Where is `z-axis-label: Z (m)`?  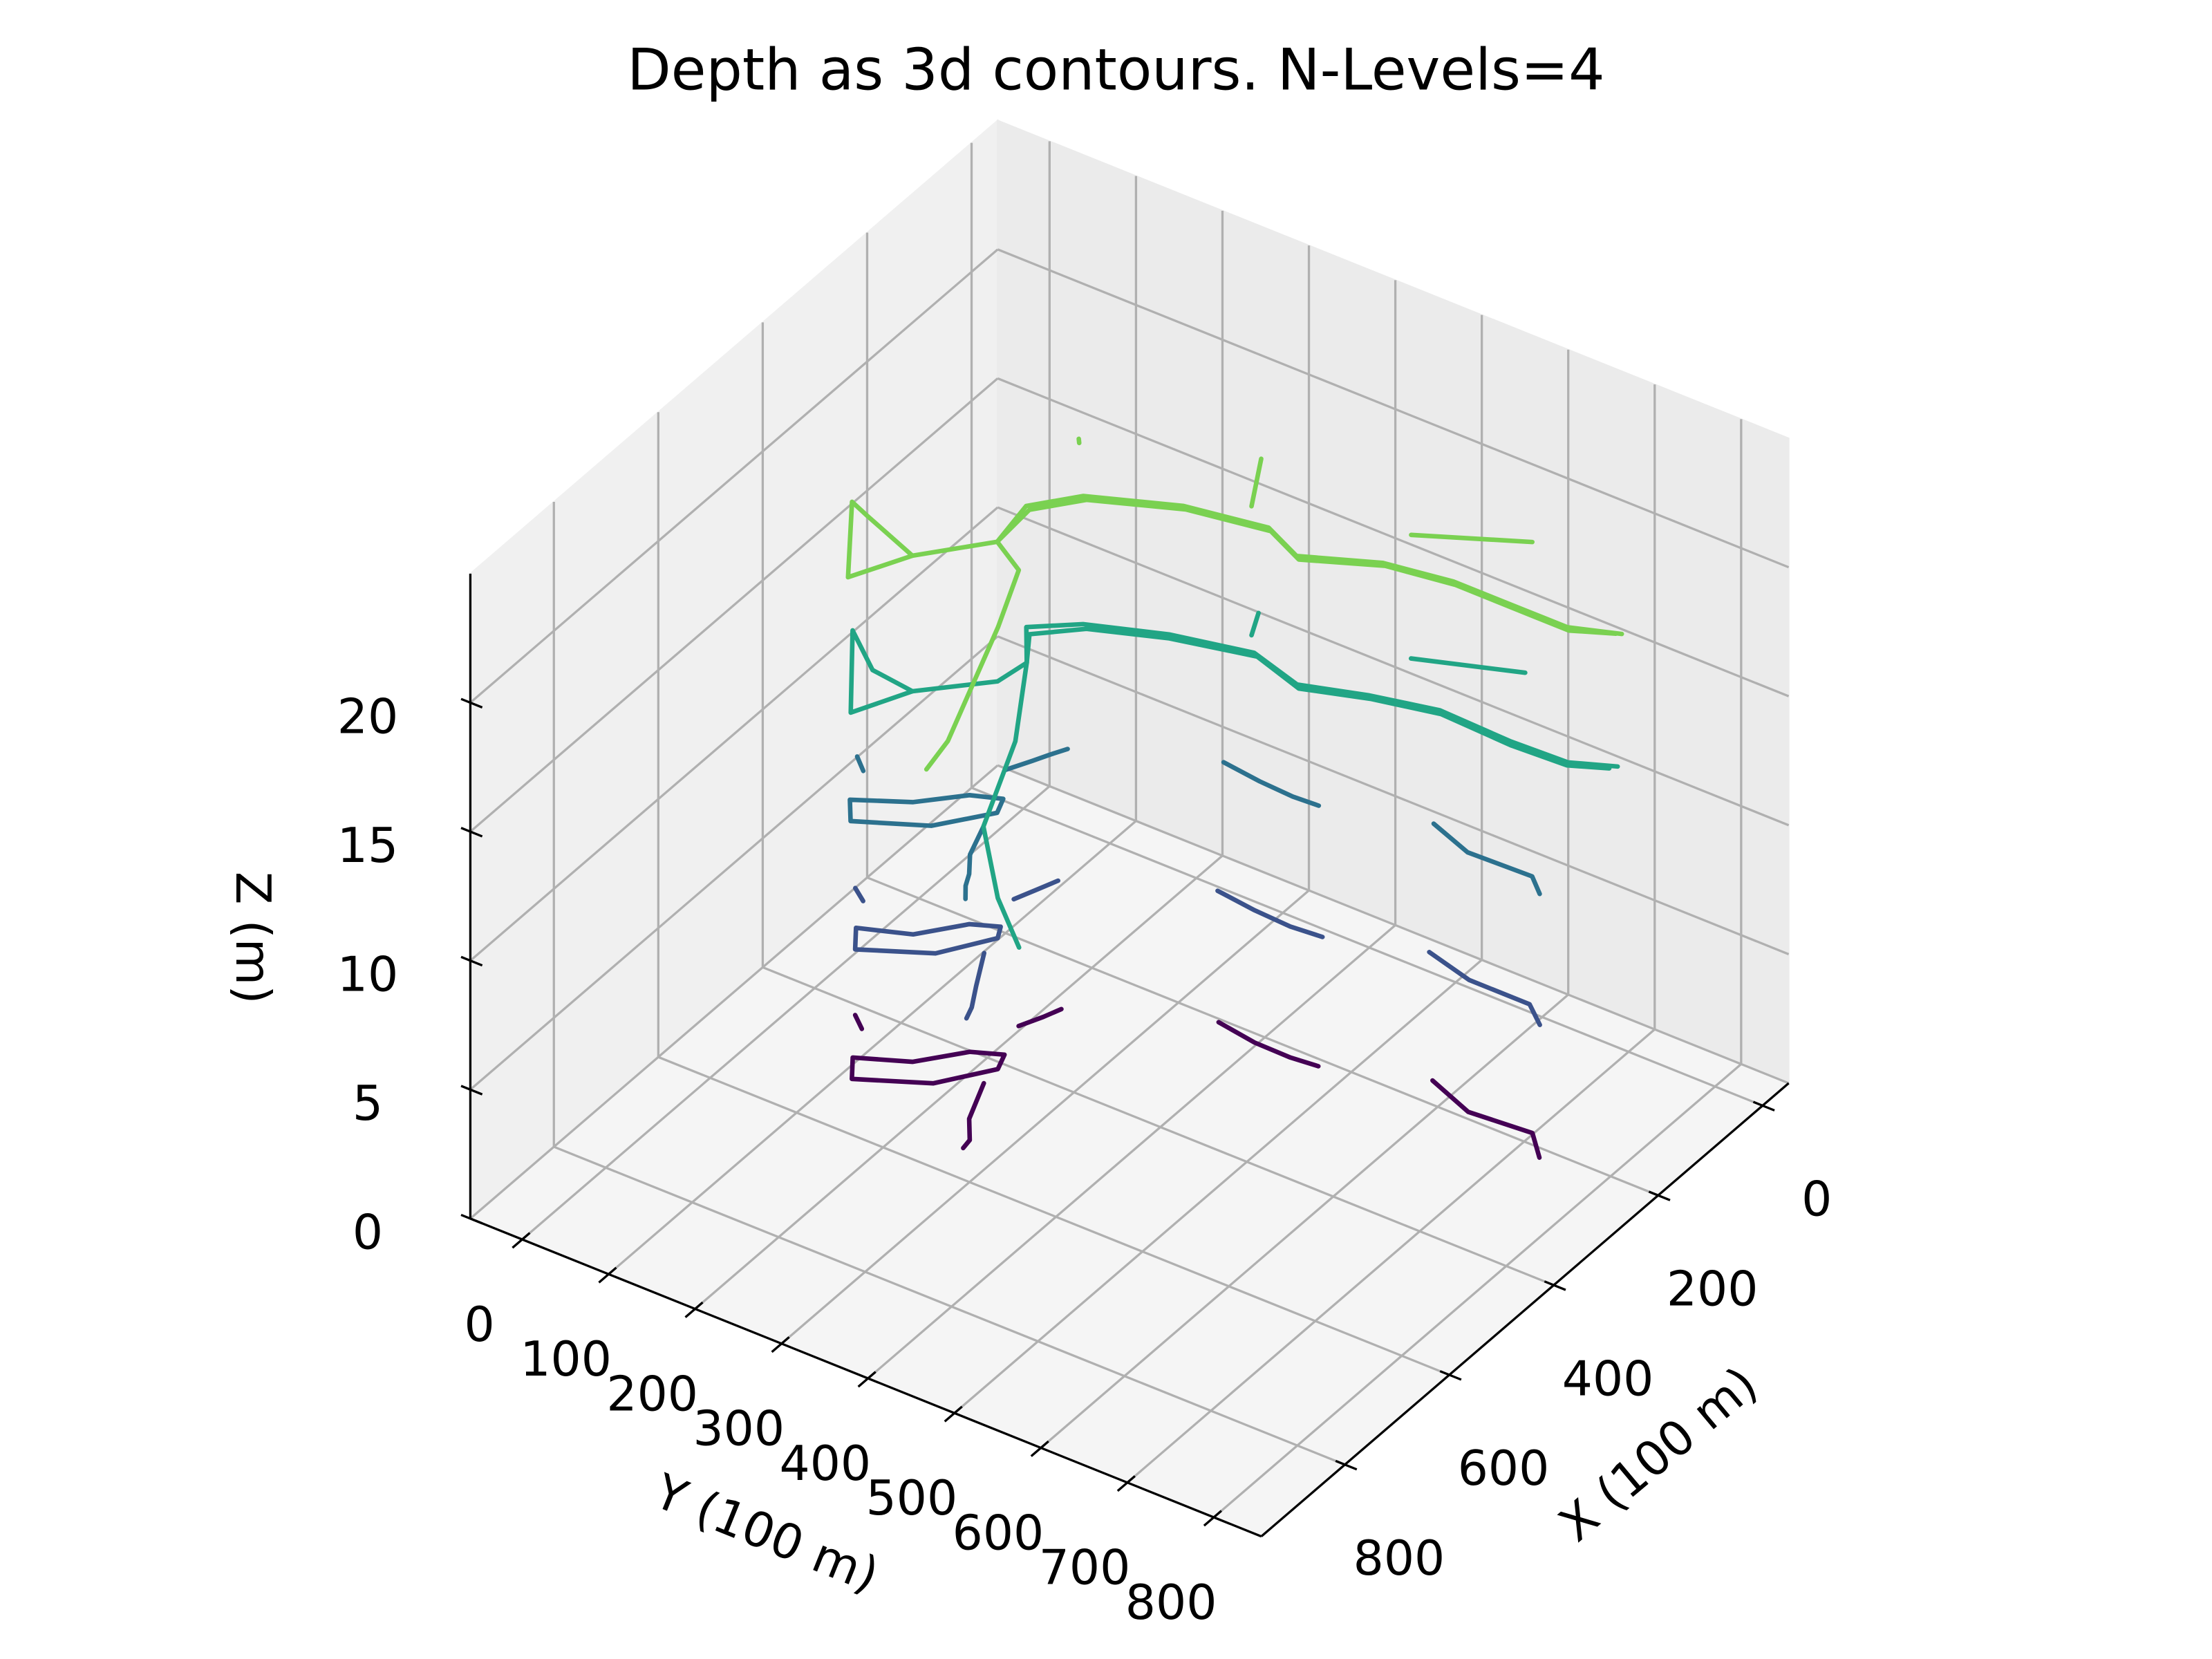
z-axis-label: Z (m) is located at coordinates (252, 938).